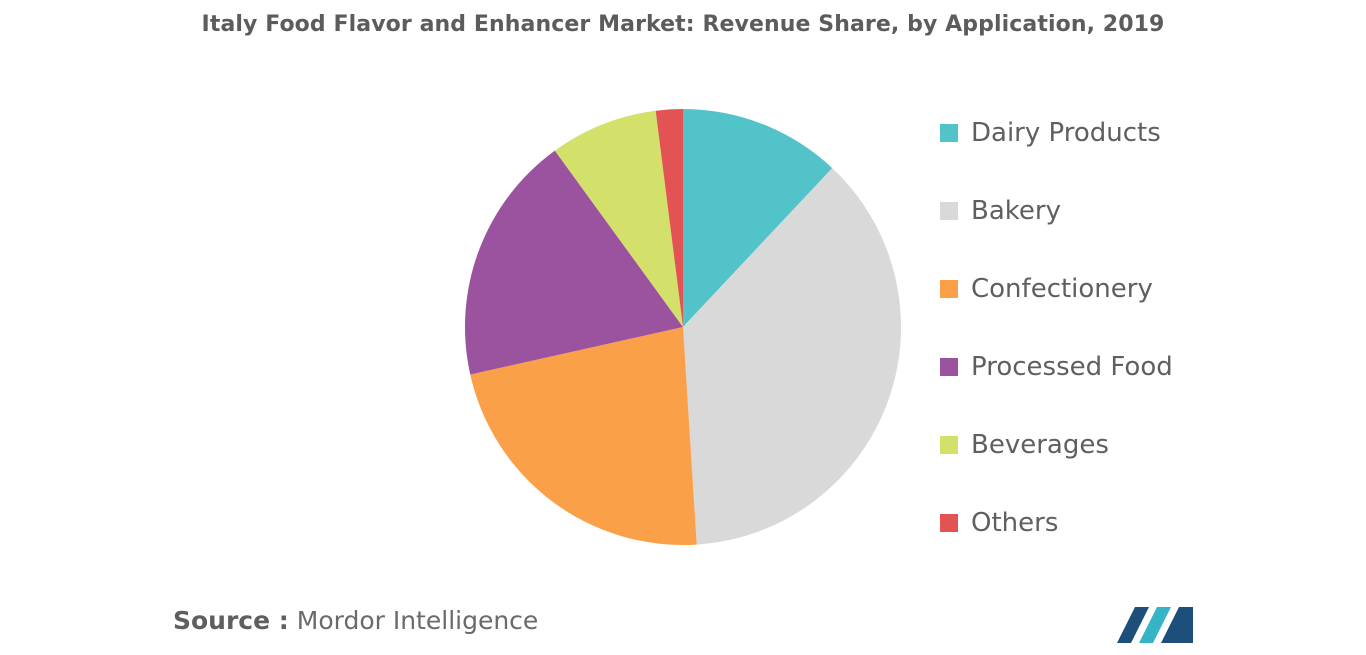  I want to click on mordor-intelligence-logo-icon, so click(1155, 625).